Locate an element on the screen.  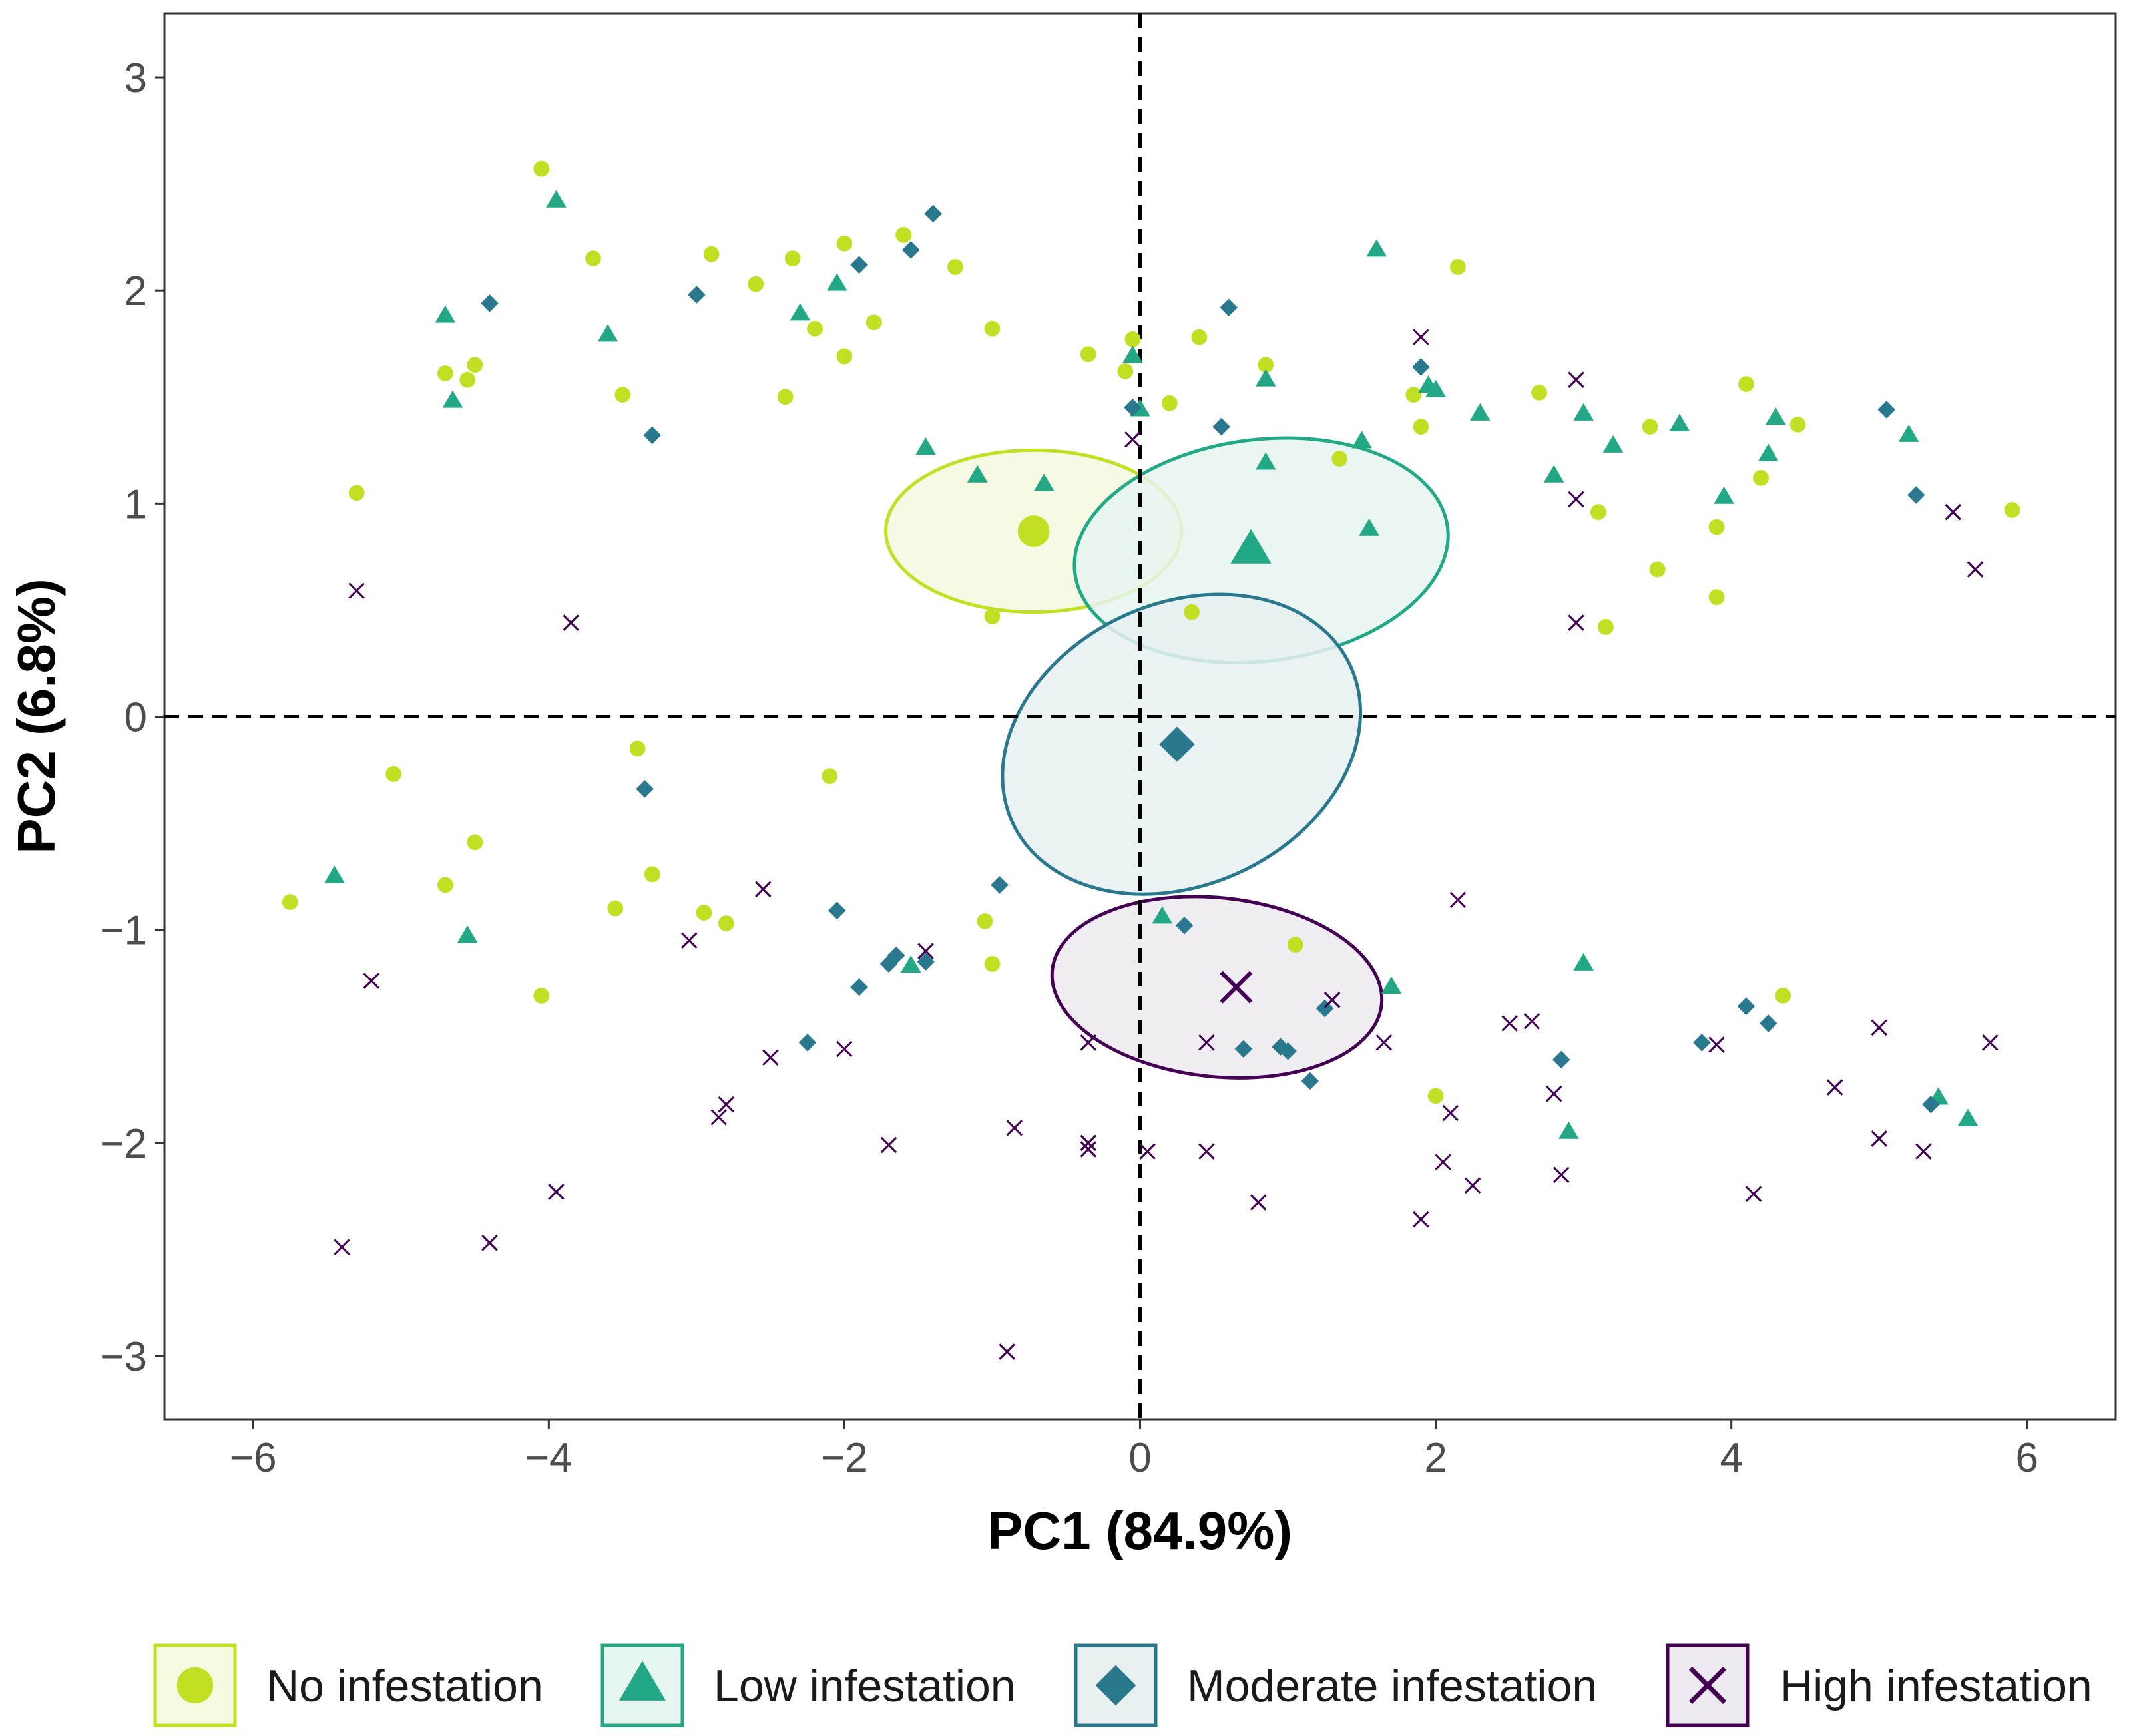
legend-item-circle: No infestation is located at coordinates (348, 1685).